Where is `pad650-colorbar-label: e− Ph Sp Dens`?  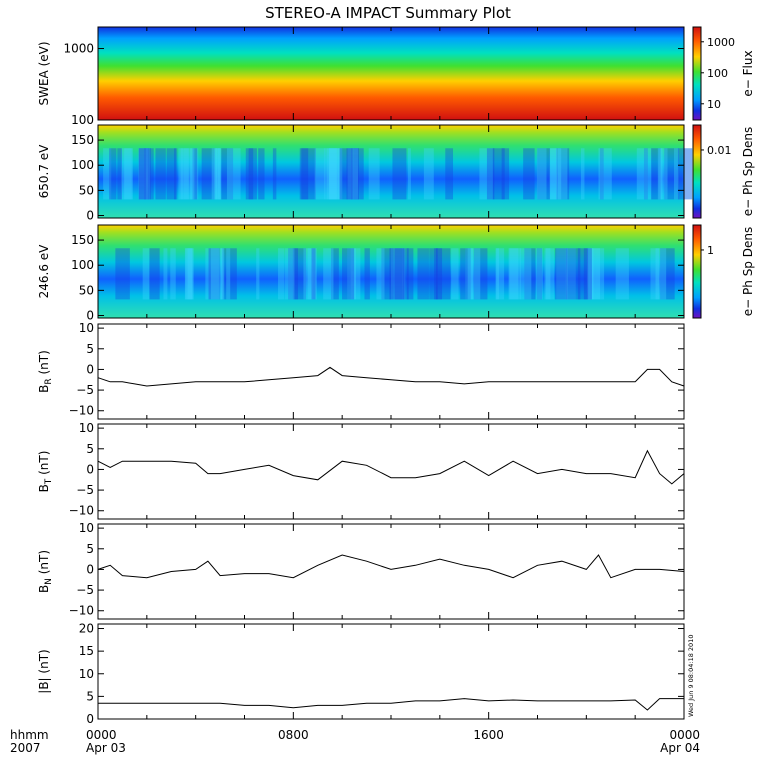 pad650-colorbar-label: e− Ph Sp Dens is located at coordinates (748, 171).